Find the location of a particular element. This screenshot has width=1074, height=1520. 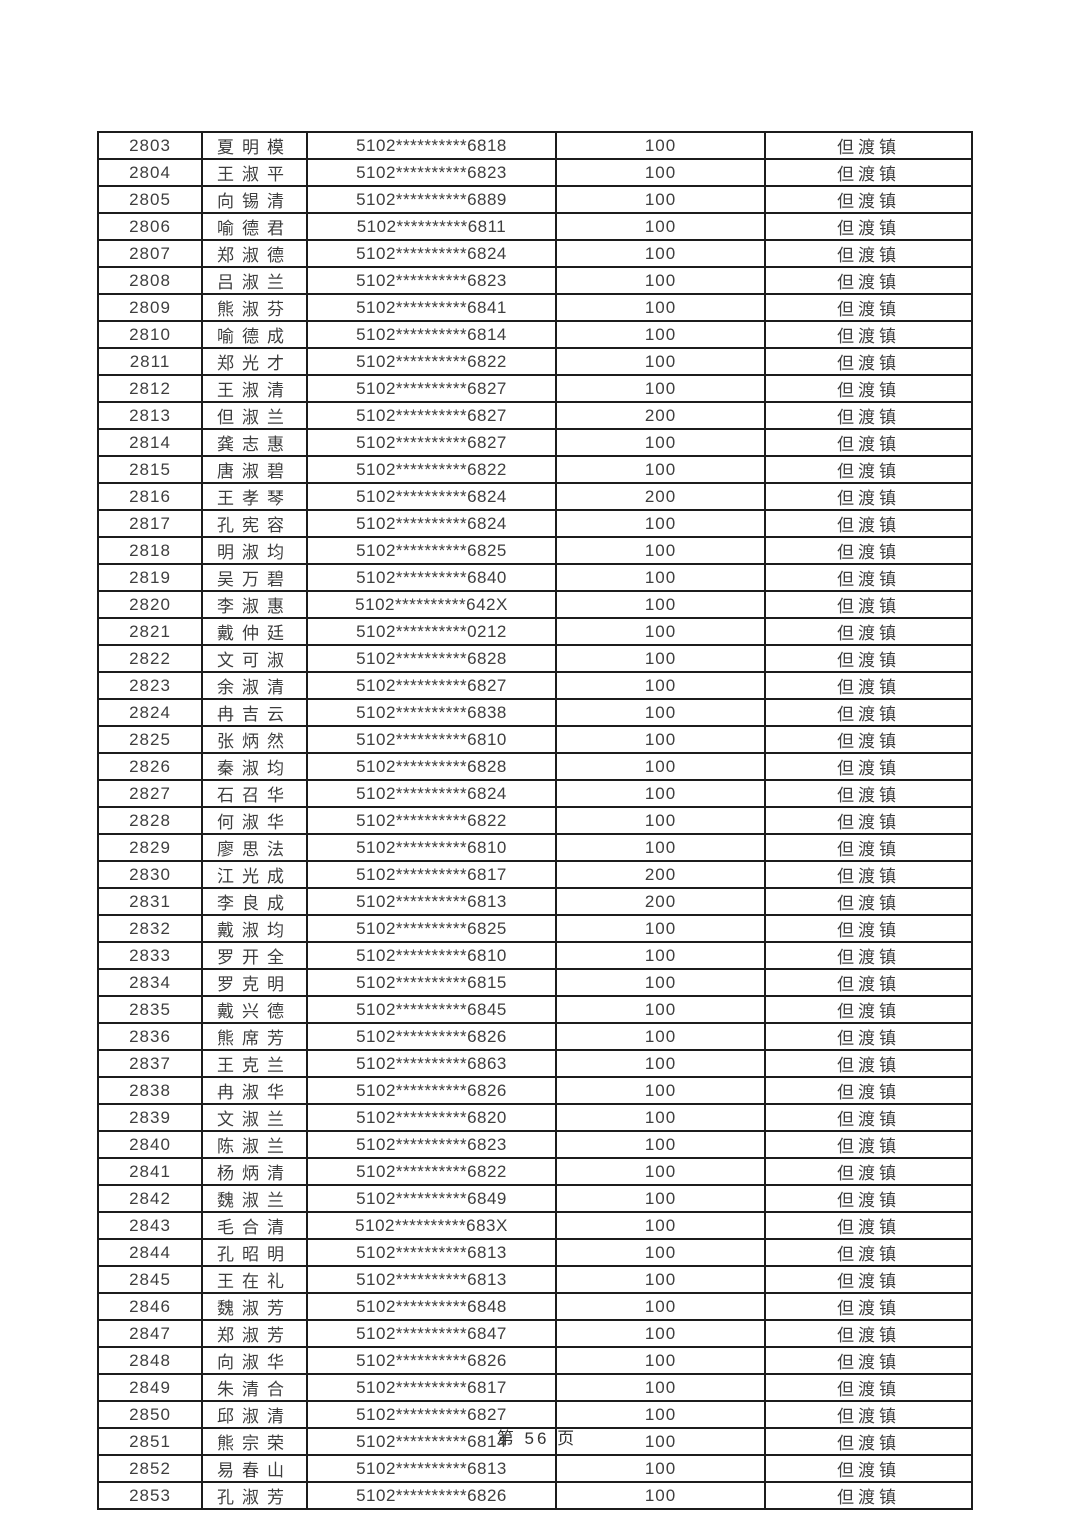

table-row: 2836 熊席芳 5102**********6826 100 但渡镇 is located at coordinates (535, 1036).